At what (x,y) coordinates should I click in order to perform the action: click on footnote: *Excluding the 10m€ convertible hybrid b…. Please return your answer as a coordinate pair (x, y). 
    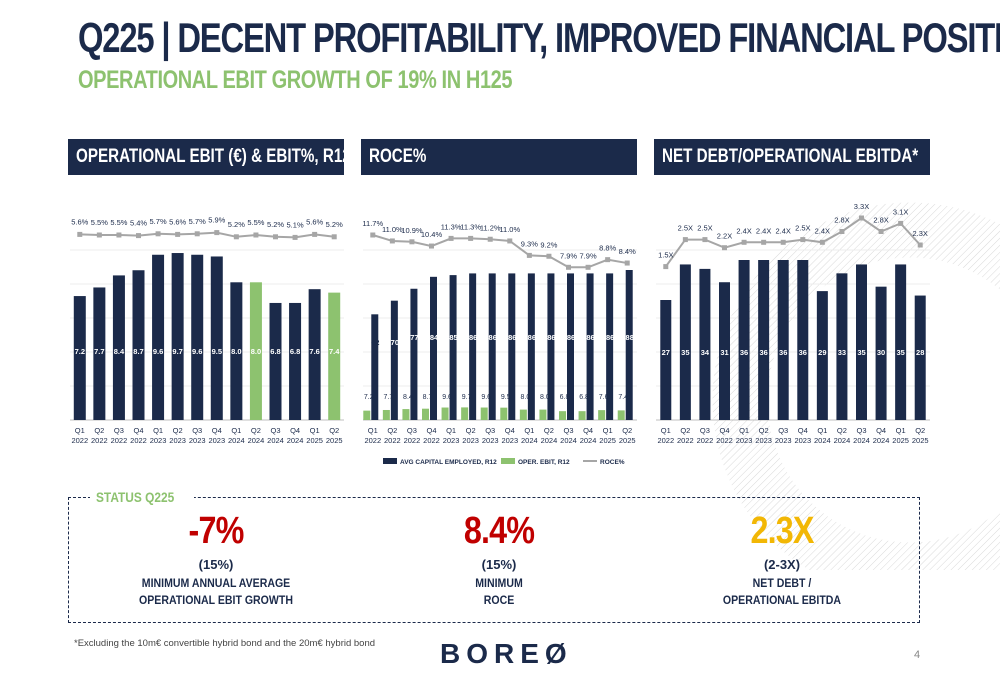
    Looking at the image, I should click on (225, 643).